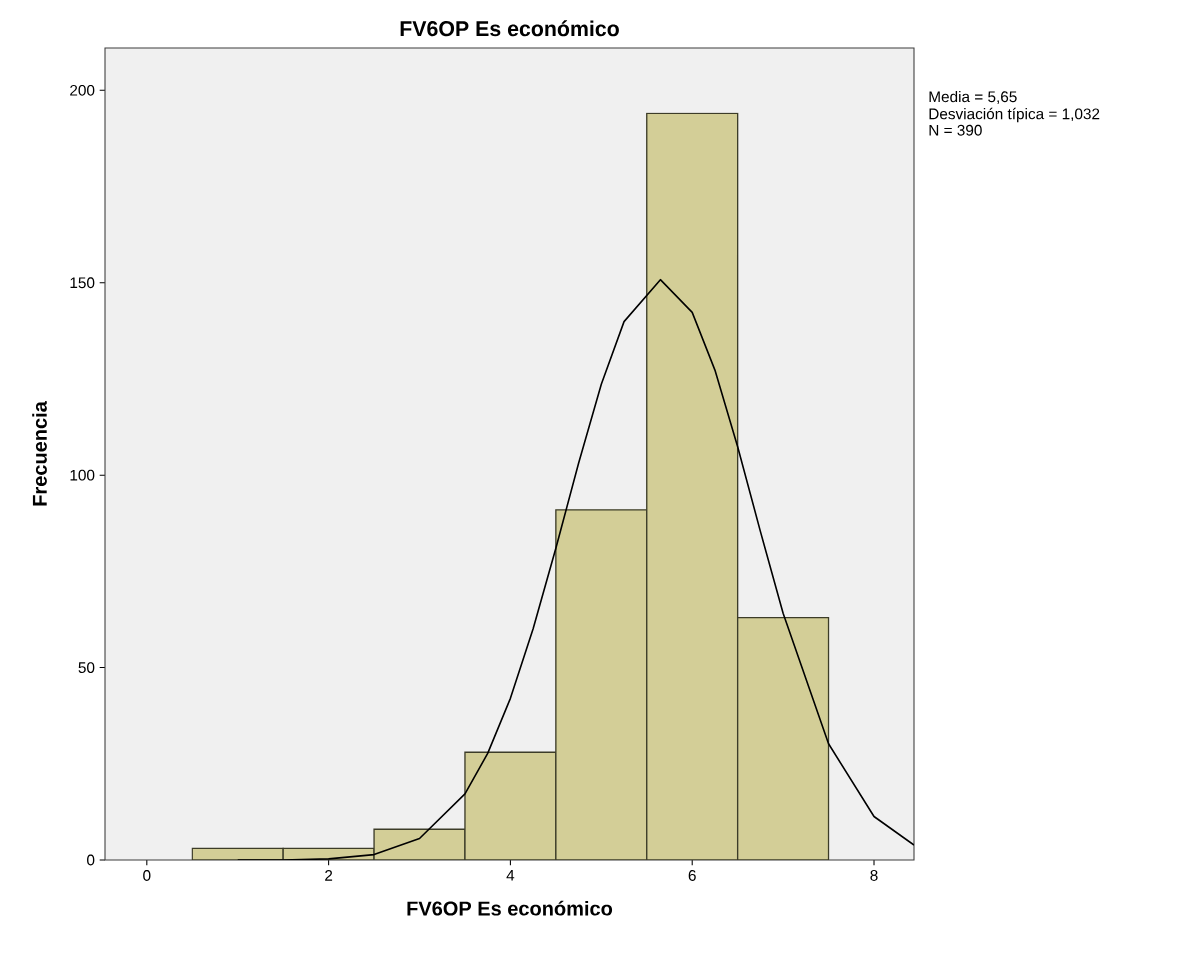 Image resolution: width=1177 pixels, height=953 pixels. I want to click on x-tick-label: 4, so click(510, 875).